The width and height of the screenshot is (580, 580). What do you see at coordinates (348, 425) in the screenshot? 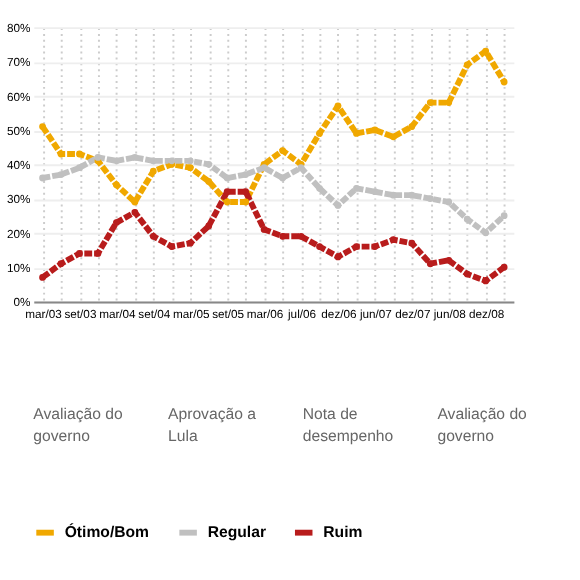
I see `text: Nota de desempenho` at bounding box center [348, 425].